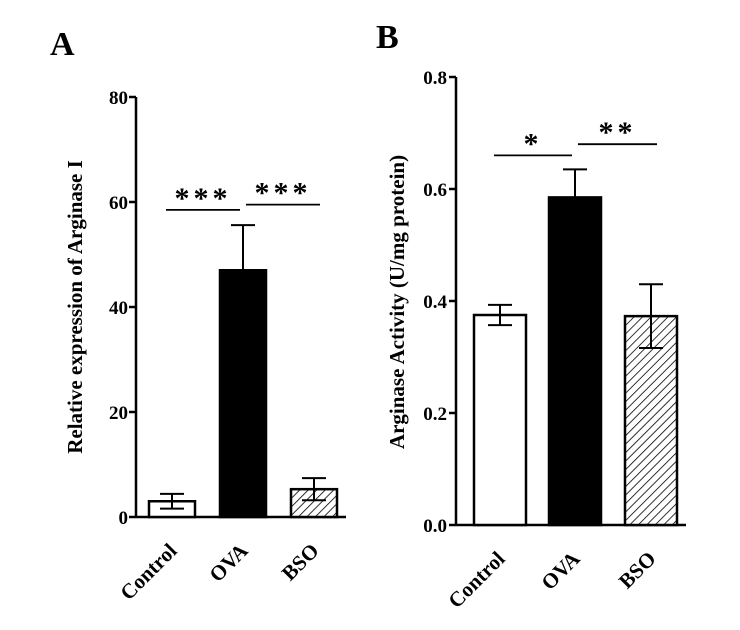 The image size is (740, 630). What do you see at coordinates (618, 132) in the screenshot?
I see `panel-b-significance-label: **` at bounding box center [618, 132].